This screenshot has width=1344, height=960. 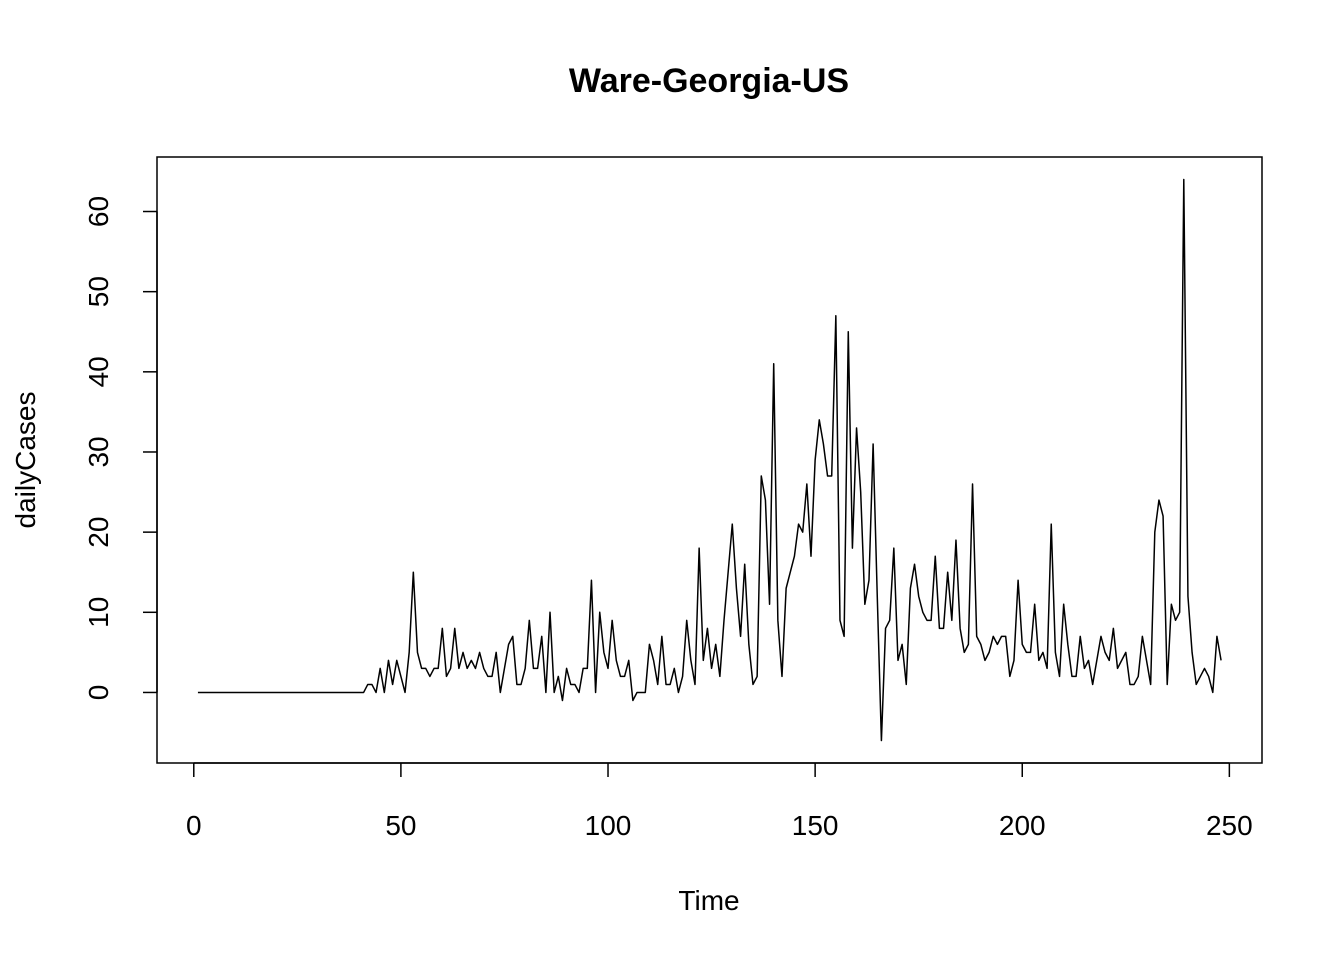 I want to click on y-tick-label: 10, so click(x=98, y=612).